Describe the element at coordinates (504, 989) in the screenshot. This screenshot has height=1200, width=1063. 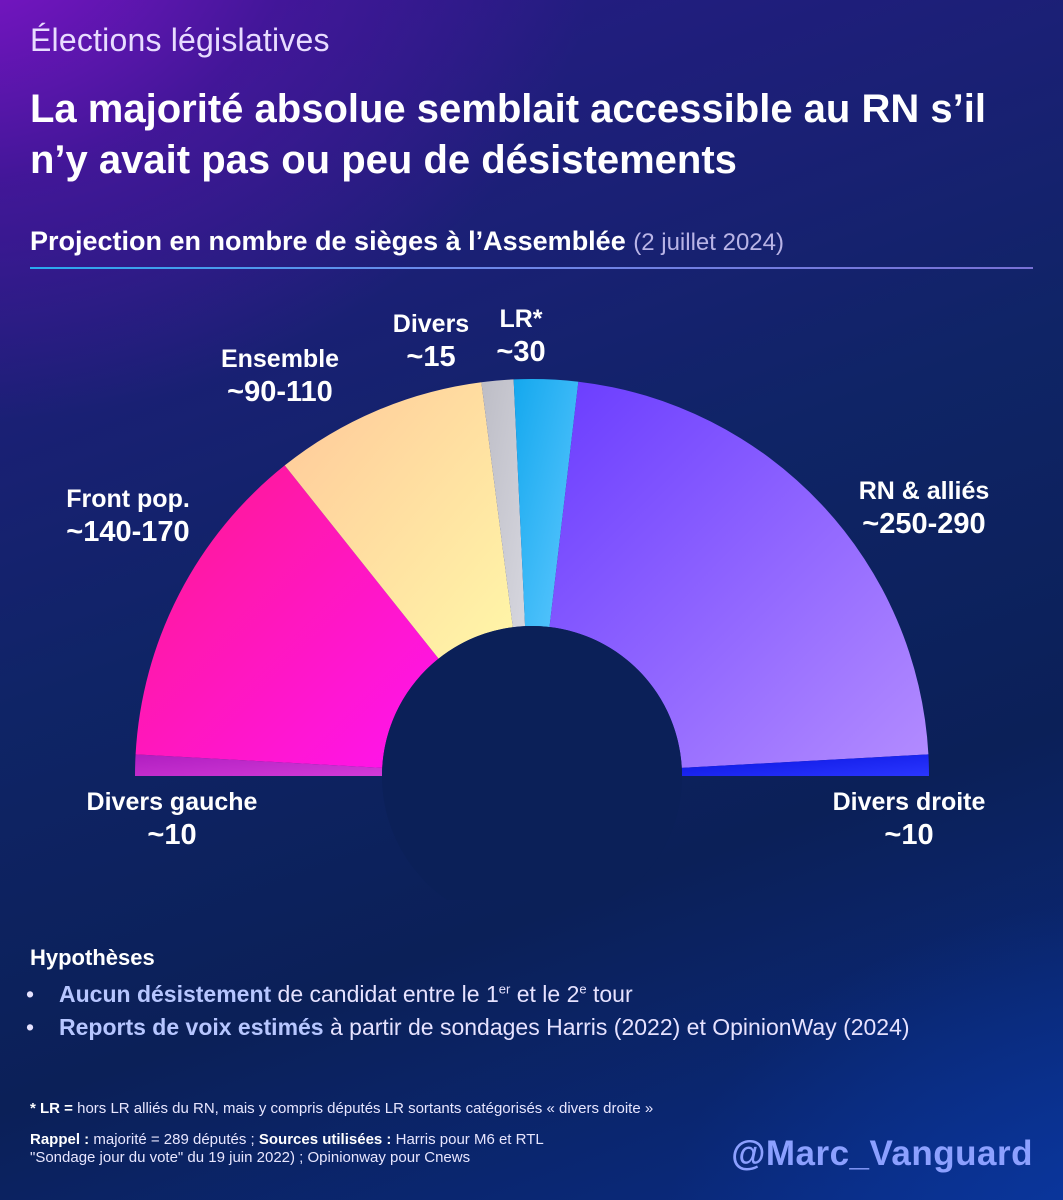
I see `hypothesis-sup: er` at that location.